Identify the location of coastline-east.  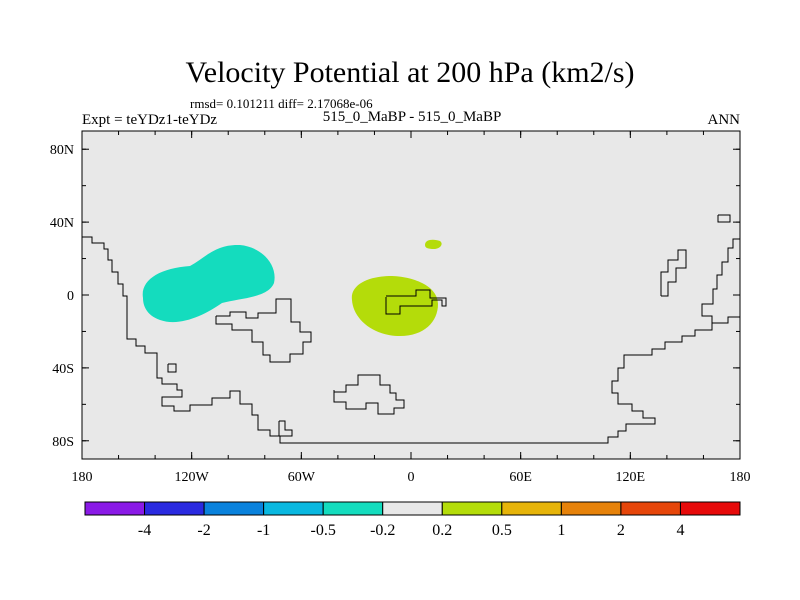
(720, 281).